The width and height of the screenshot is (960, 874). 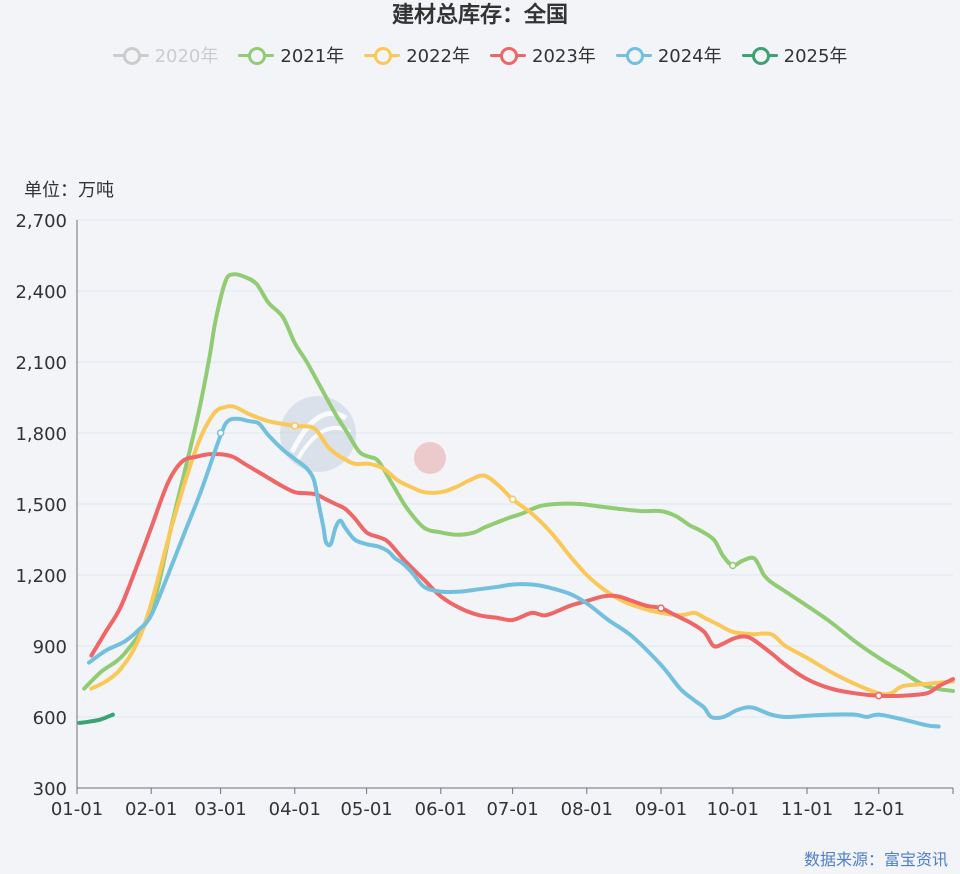 What do you see at coordinates (366, 809) in the screenshot?
I see `x-tick-label: 05-01` at bounding box center [366, 809].